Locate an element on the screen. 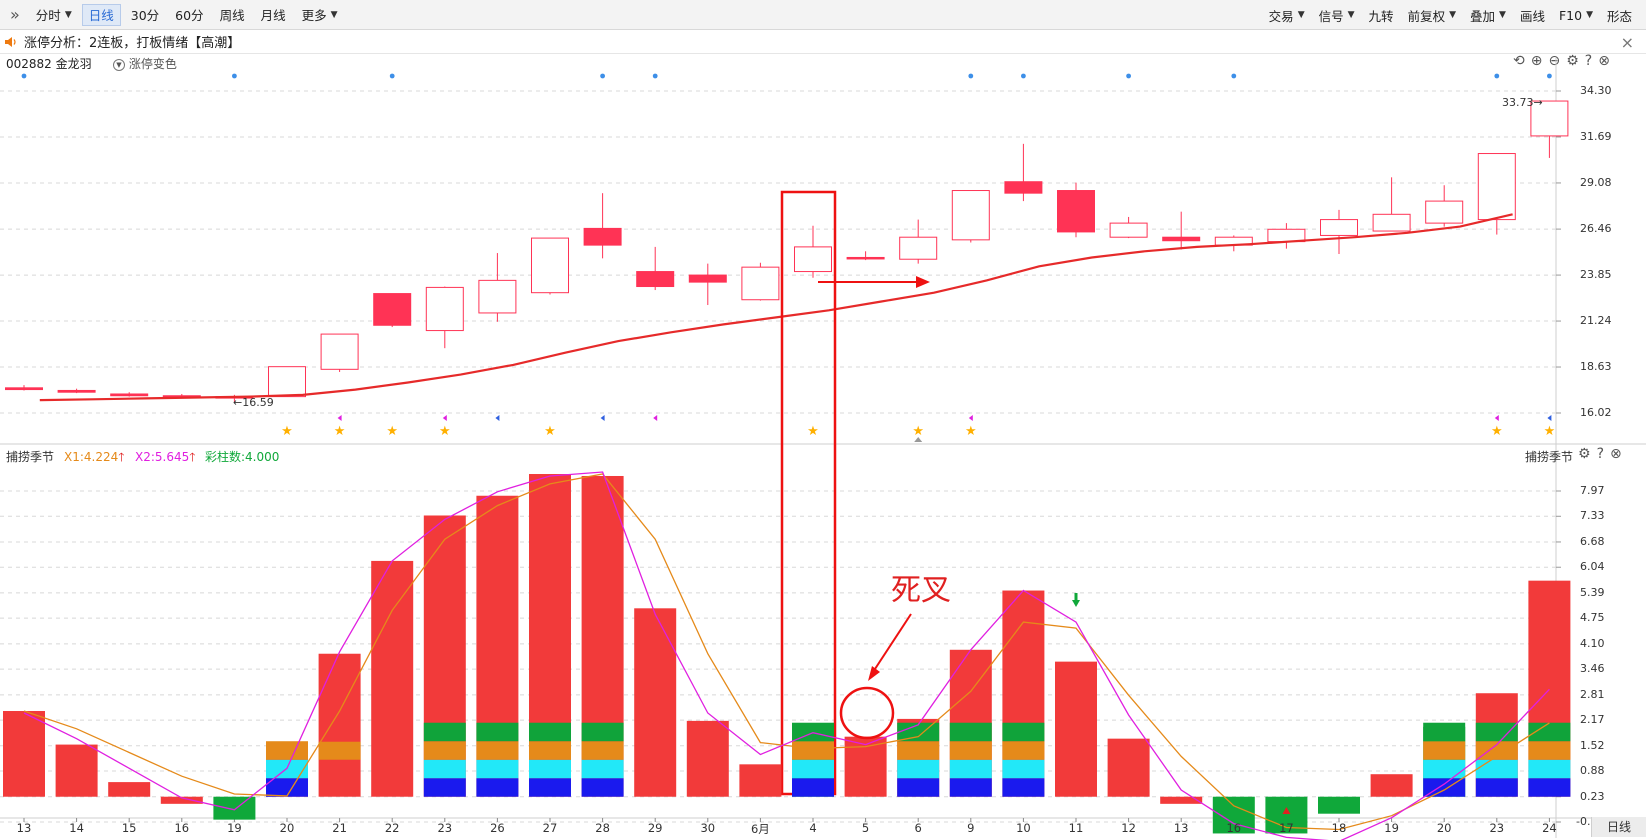 This screenshot has width=1646, height=840. low-price-label: ←16.59 is located at coordinates (253, 402).